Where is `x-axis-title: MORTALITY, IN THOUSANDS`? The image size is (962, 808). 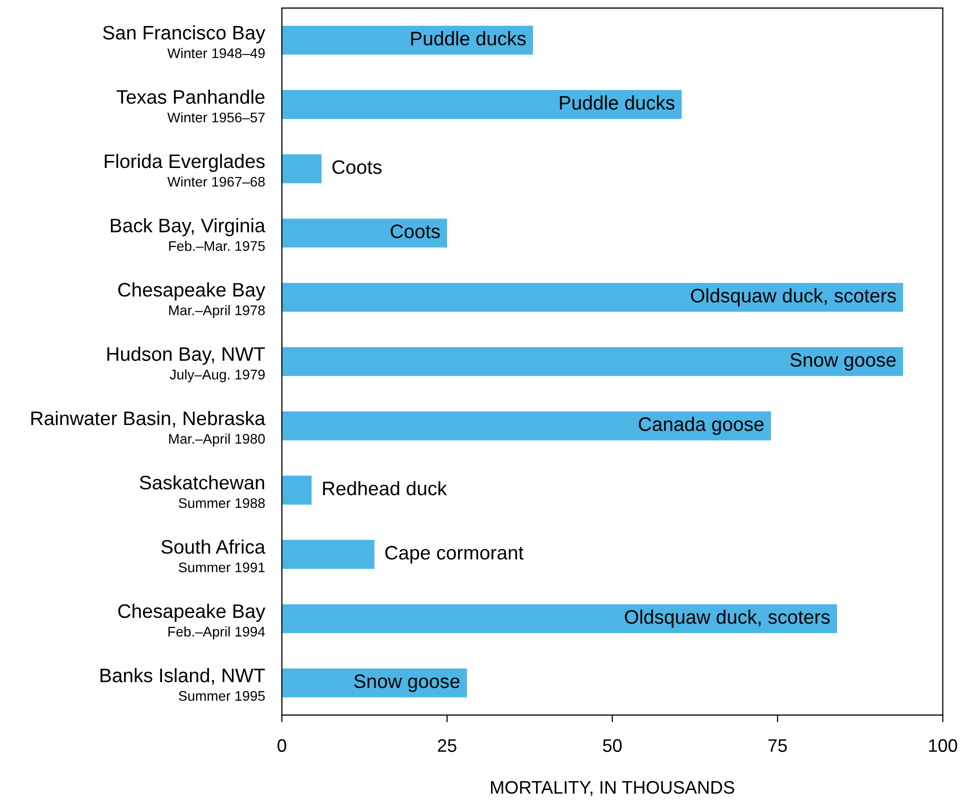 x-axis-title: MORTALITY, IN THOUSANDS is located at coordinates (612, 788).